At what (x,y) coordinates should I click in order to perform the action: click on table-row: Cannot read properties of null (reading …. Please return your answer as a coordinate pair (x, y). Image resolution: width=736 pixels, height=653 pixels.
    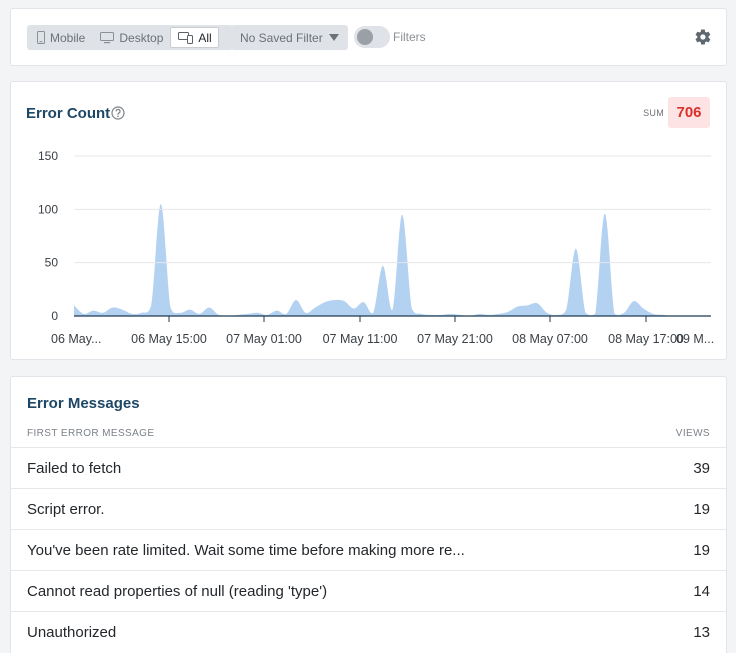
    Looking at the image, I should click on (368, 590).